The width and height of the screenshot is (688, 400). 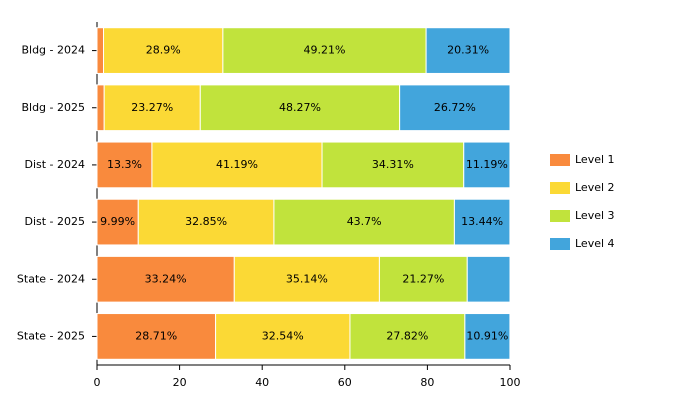 What do you see at coordinates (510, 382) in the screenshot?
I see `x-tick-label: 100` at bounding box center [510, 382].